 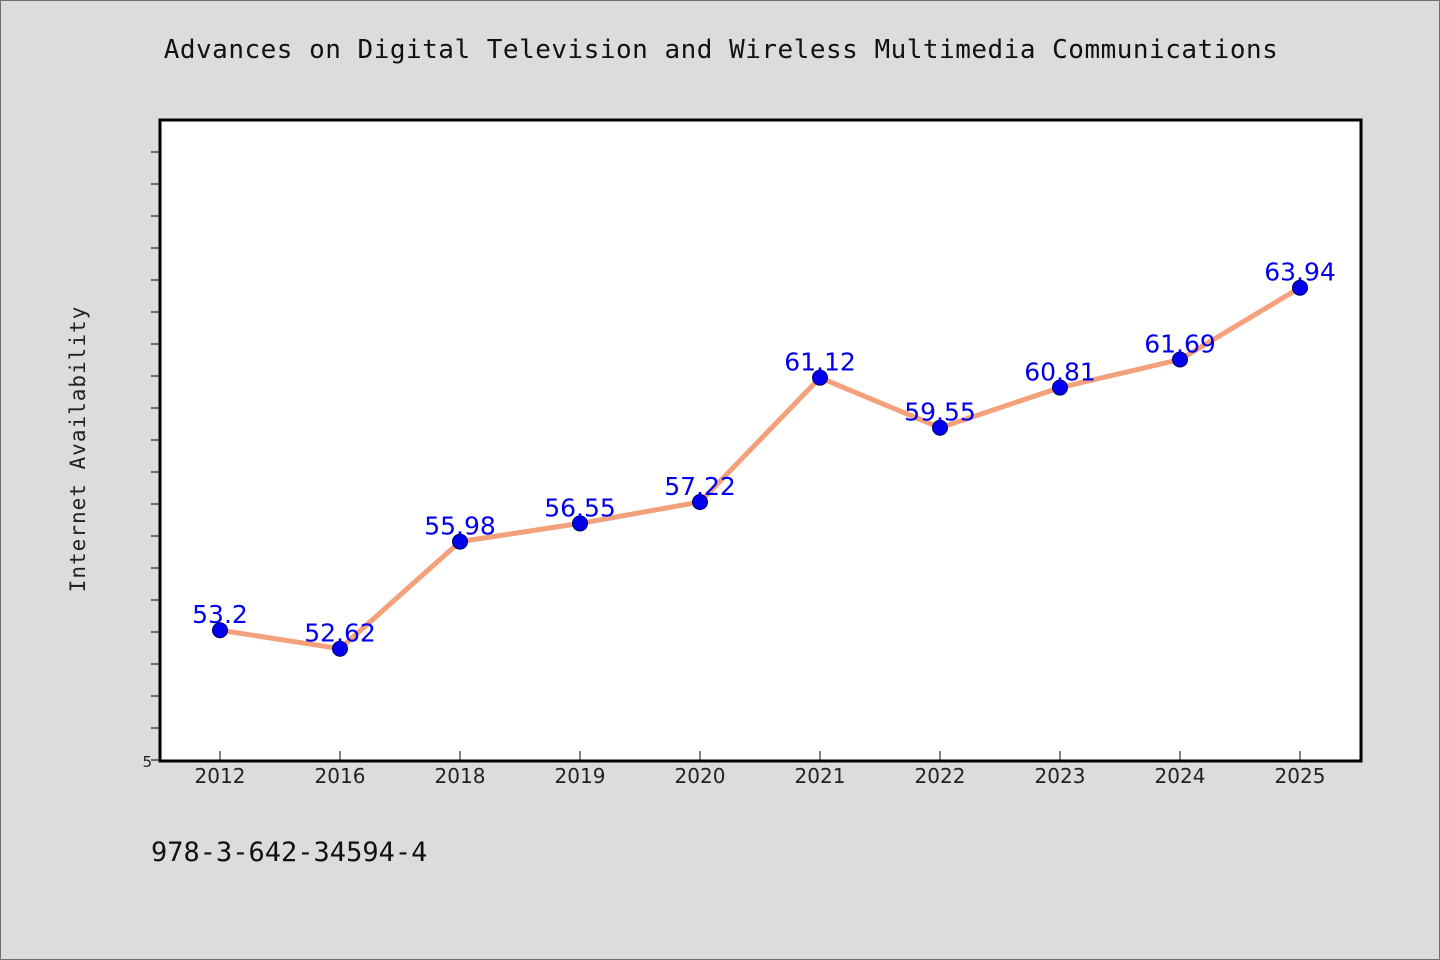 What do you see at coordinates (700, 776) in the screenshot?
I see `x-tick-label-2020: 2020` at bounding box center [700, 776].